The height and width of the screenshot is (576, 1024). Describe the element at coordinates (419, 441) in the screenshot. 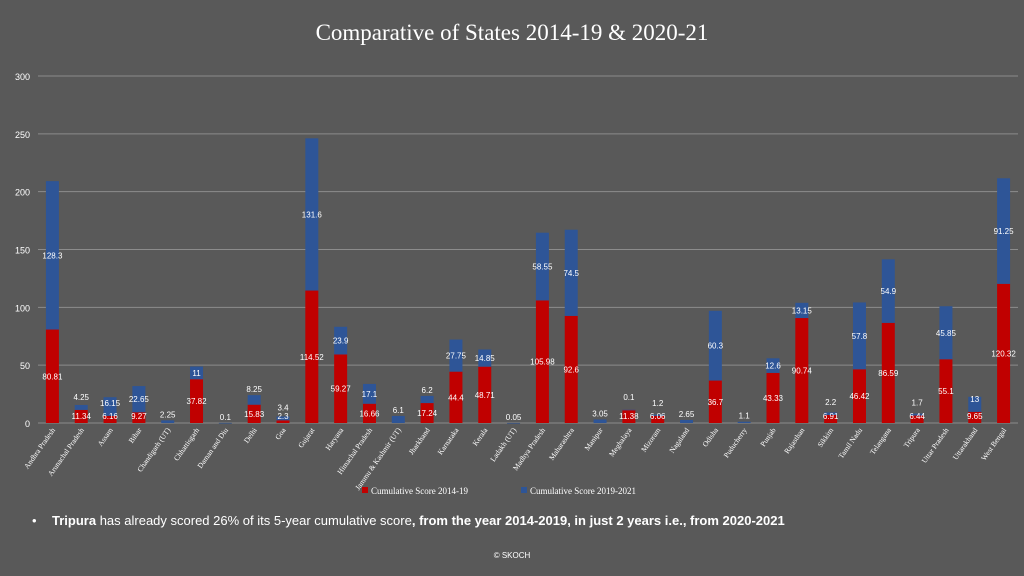

I see `x-tick-label: Jharkhand` at that location.